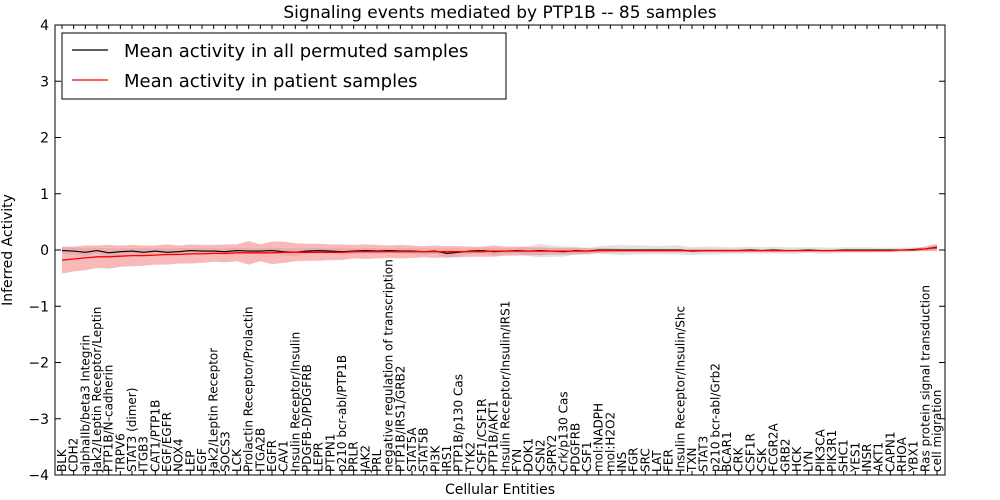 The height and width of the screenshot is (500, 1000). What do you see at coordinates (657, 461) in the screenshot?
I see `x-tick-label: LAT` at bounding box center [657, 461].